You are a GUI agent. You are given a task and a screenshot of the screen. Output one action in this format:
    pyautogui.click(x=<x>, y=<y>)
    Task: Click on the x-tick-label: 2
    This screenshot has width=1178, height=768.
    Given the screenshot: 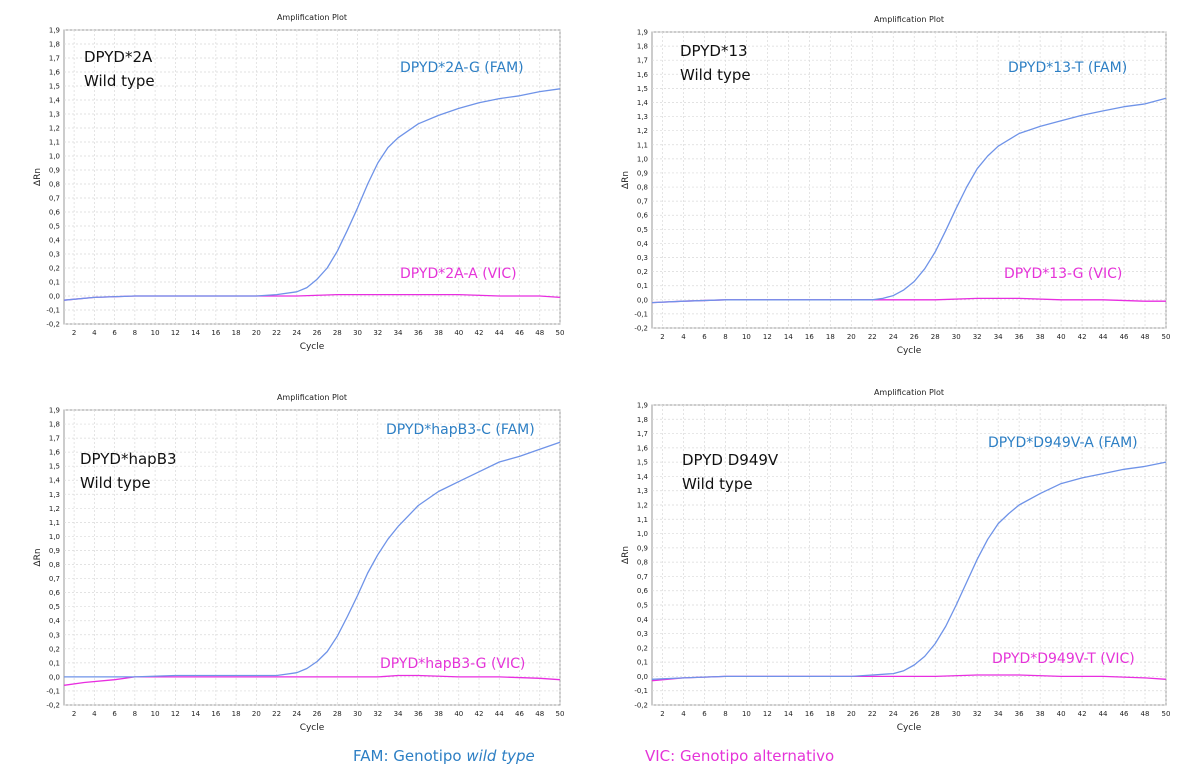 What is the action you would take?
    pyautogui.click(x=662, y=714)
    